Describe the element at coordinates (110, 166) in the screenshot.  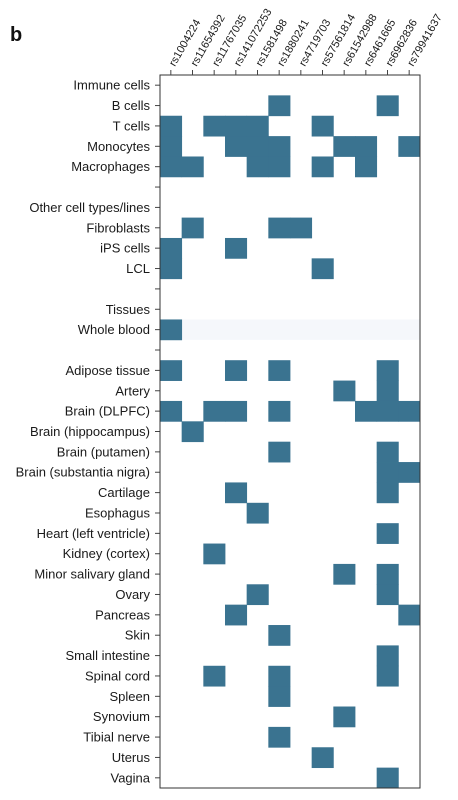
I see `row-label: Macrophages` at that location.